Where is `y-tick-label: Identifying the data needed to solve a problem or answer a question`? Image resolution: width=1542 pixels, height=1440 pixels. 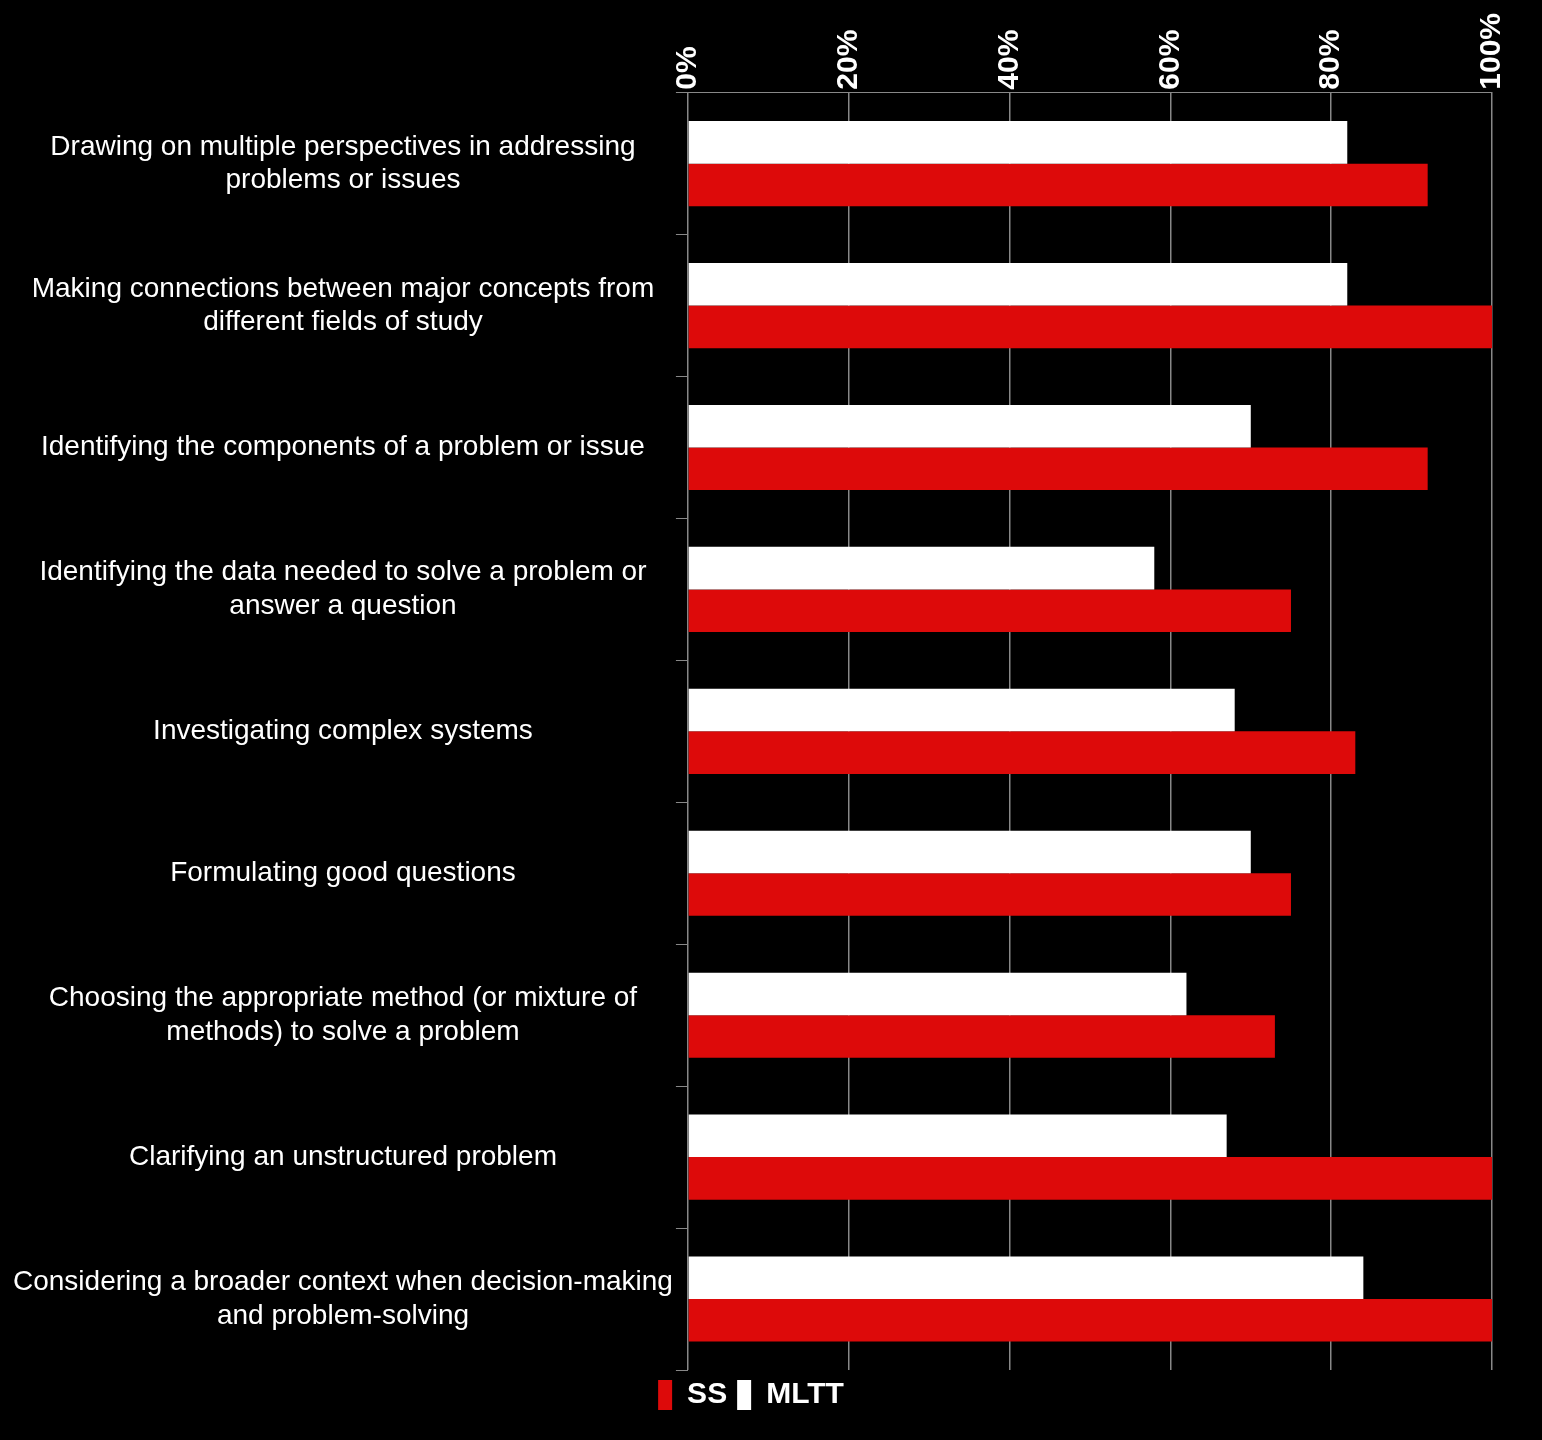 y-tick-label: Identifying the data needed to solve a problem or answer a question is located at coordinates (343, 587).